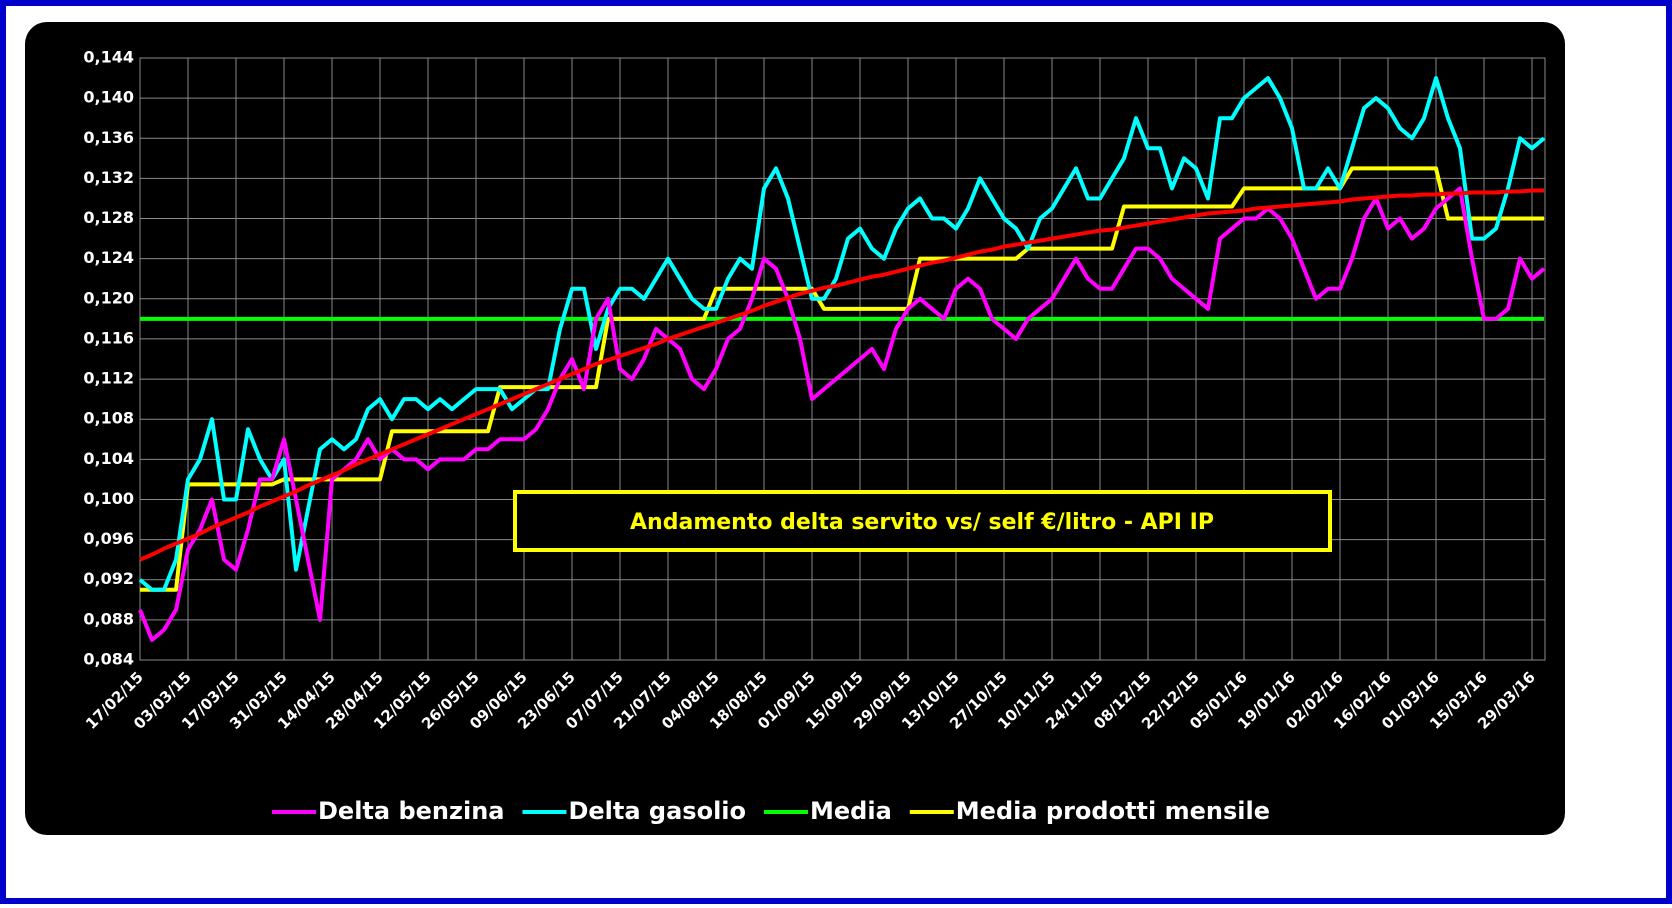 The height and width of the screenshot is (908, 1672). Describe the element at coordinates (108, 57) in the screenshot. I see `y-tick-label: 0,144` at that location.